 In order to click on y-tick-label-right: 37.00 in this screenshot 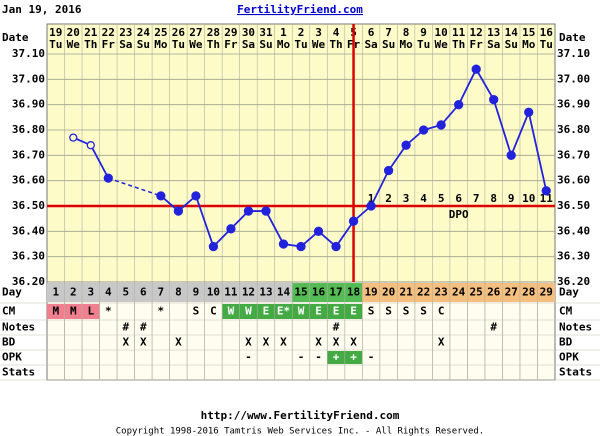, I will do `click(573, 78)`.